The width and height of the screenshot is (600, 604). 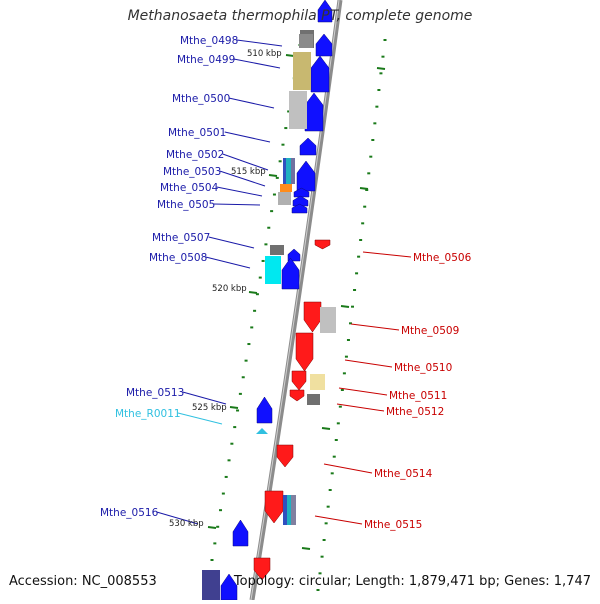 I want to click on gene-label: Mthe_0513, so click(x=155, y=393).